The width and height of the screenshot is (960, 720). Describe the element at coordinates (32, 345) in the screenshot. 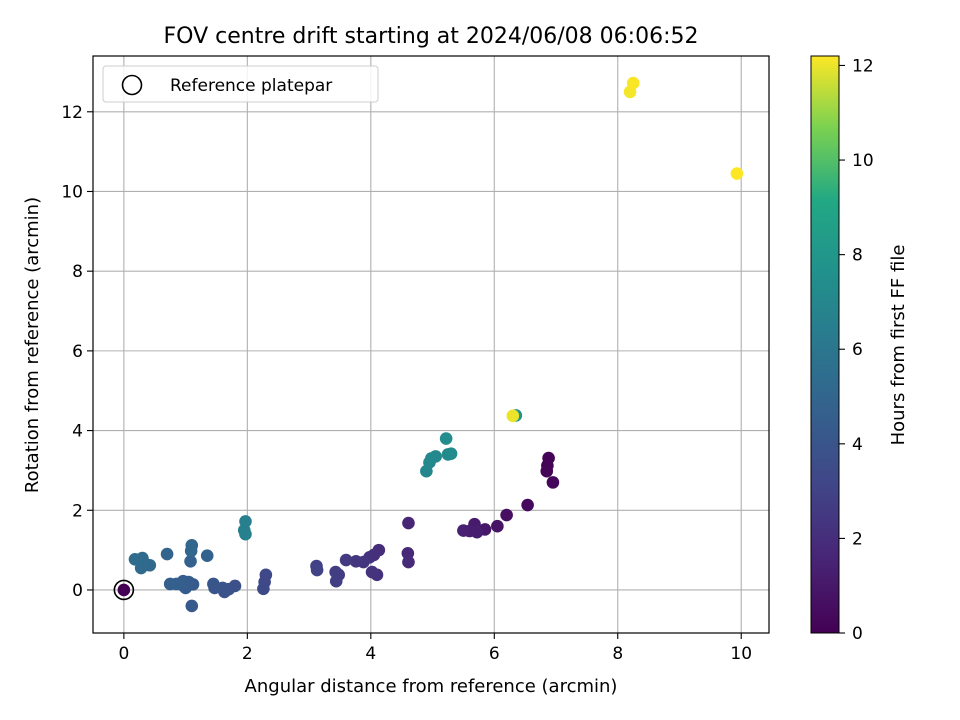

I see `y-axis-label: Rotation from reference (arcmin)` at that location.